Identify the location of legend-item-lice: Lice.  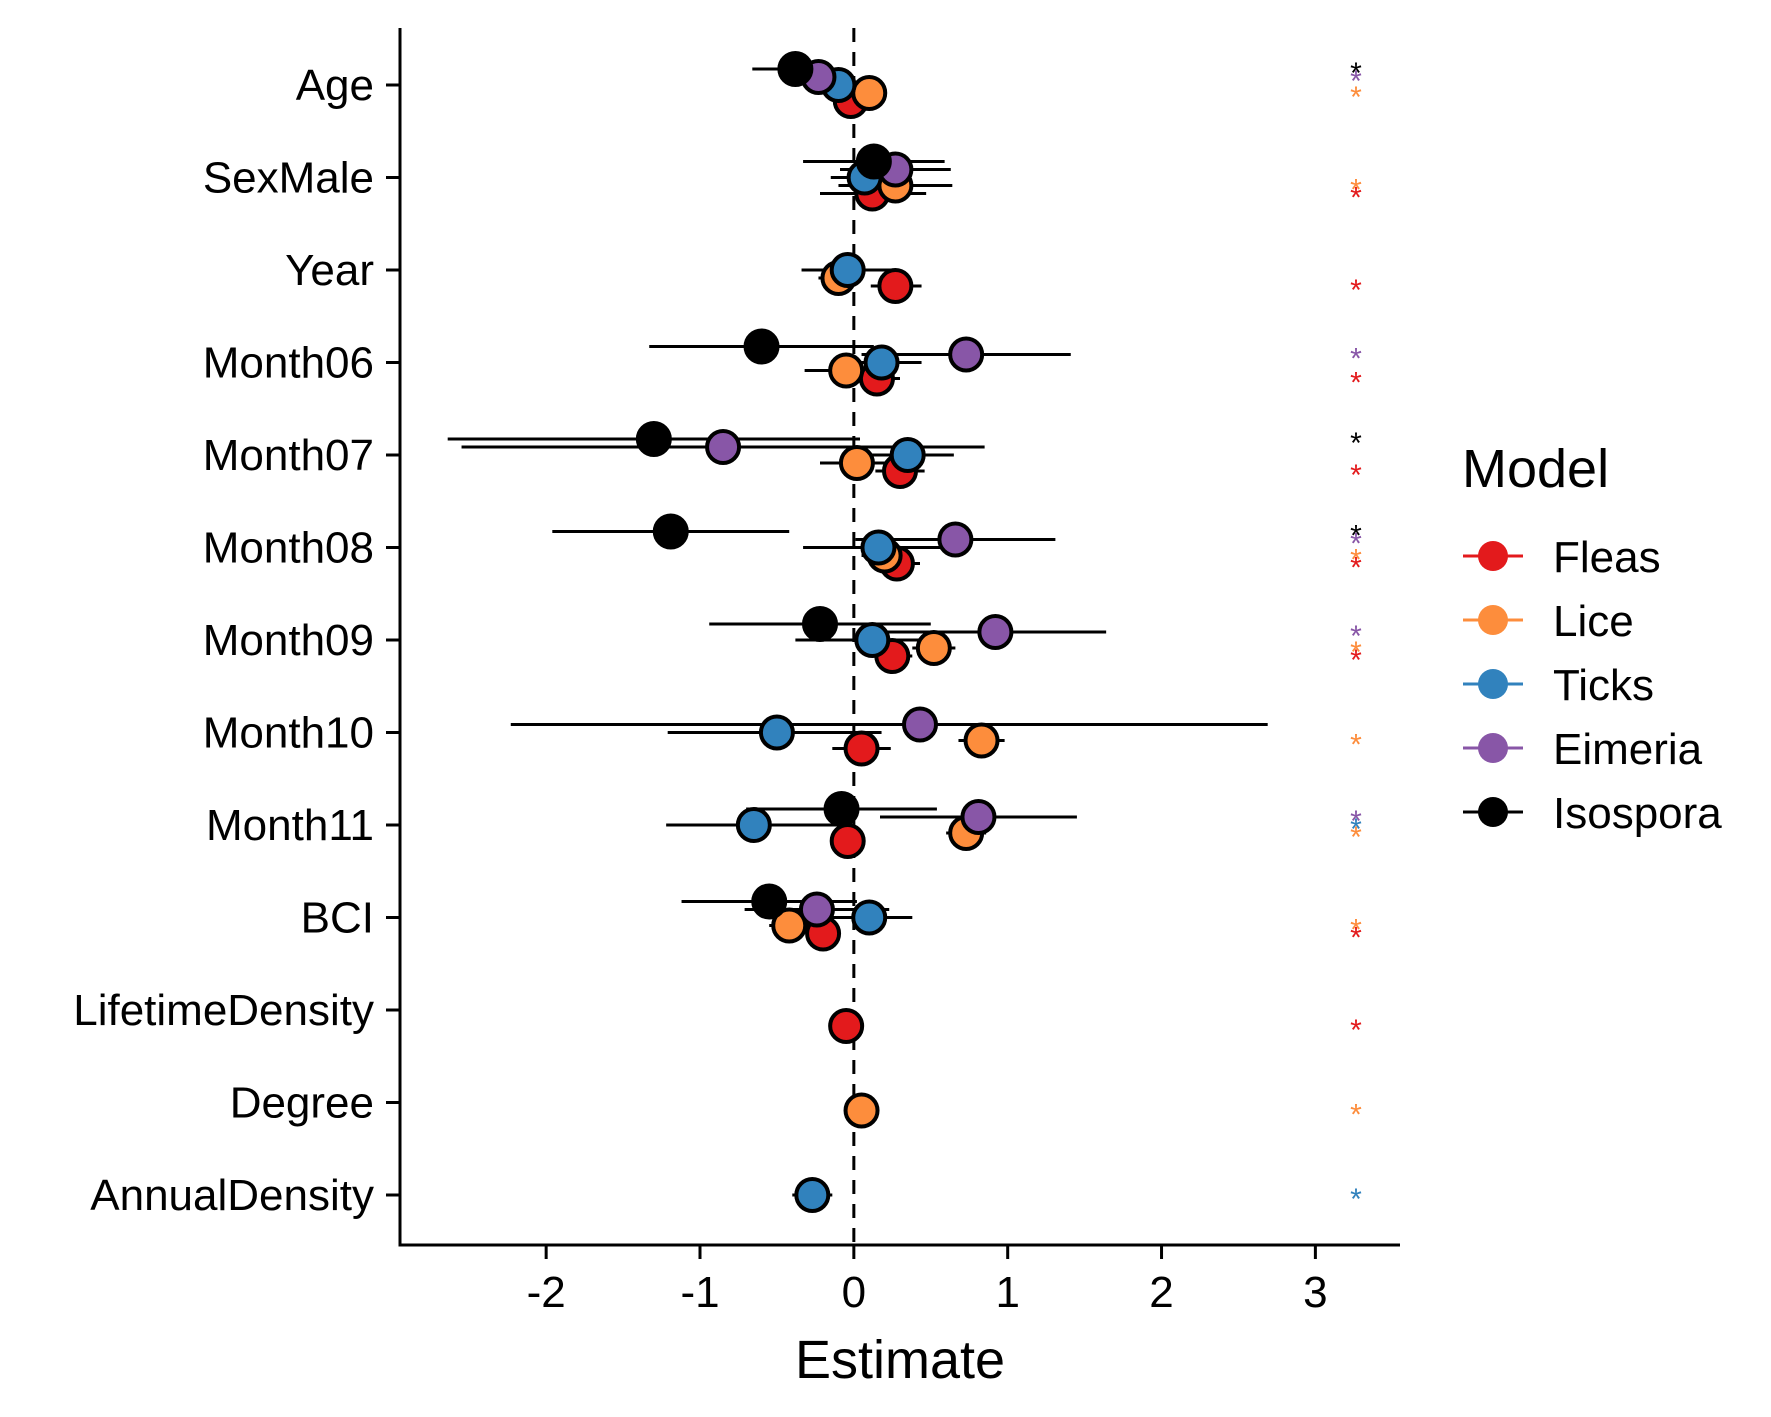
(1548, 621).